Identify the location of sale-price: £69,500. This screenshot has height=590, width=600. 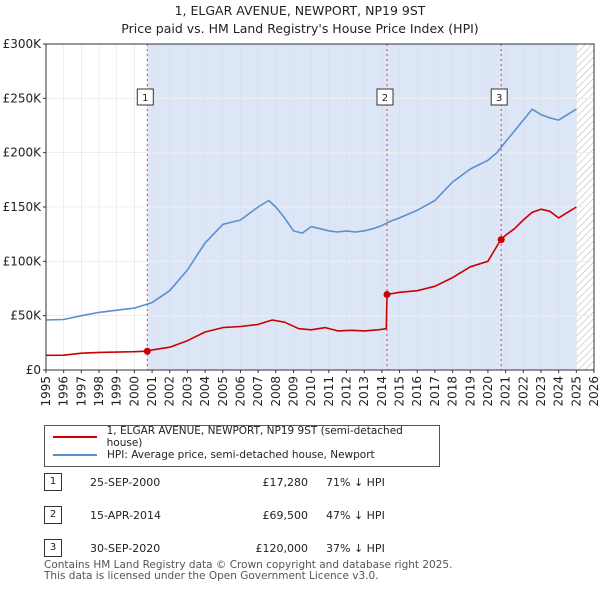
(285, 515).